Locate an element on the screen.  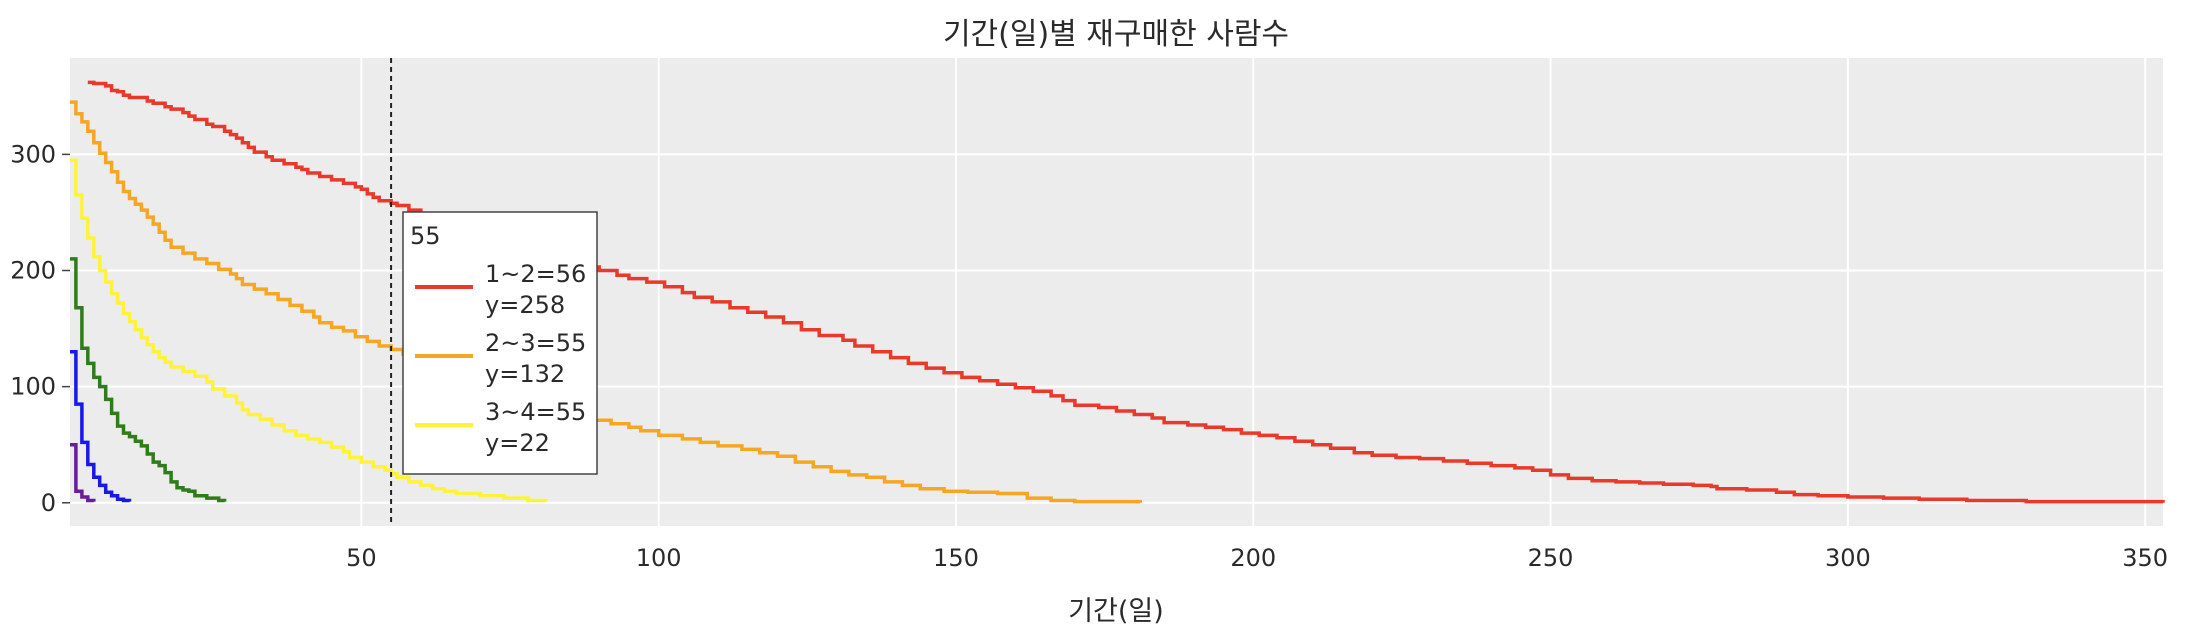
hover-entry-label: 3~4=55 is located at coordinates (535, 412).